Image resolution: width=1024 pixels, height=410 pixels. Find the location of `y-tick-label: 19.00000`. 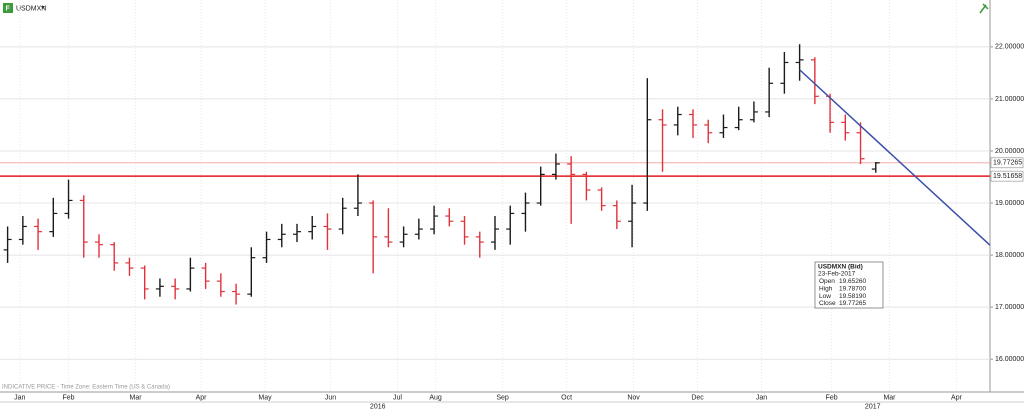

y-tick-label: 19.00000 is located at coordinates (1009, 203).